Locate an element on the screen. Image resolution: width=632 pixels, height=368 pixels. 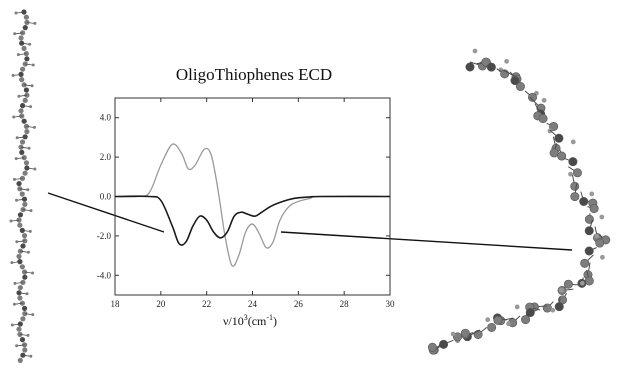
x-axis-label-exponent: 3 is located at coordinates (246, 317).